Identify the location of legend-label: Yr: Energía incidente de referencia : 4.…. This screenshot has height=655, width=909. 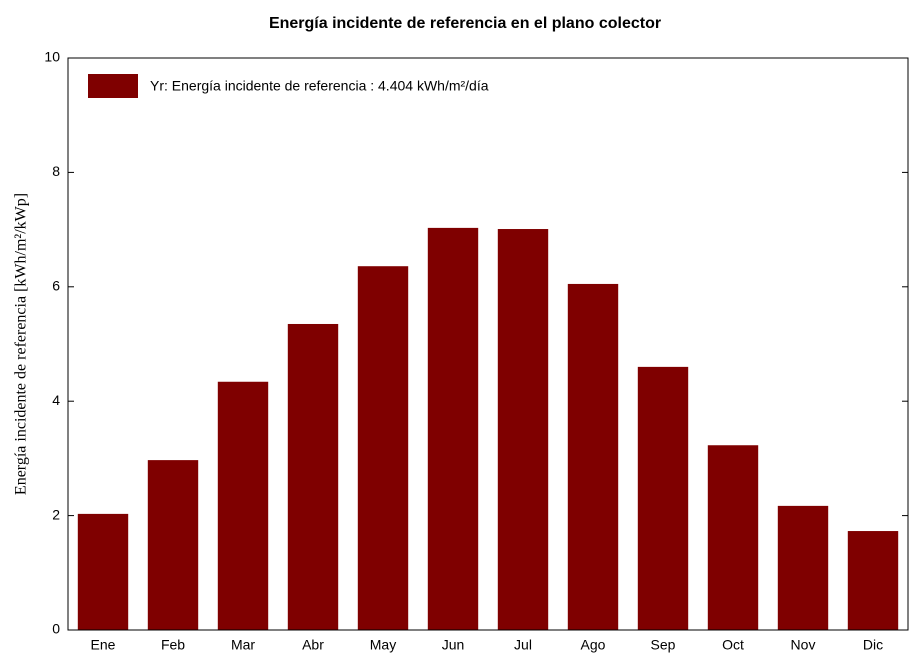
(319, 86).